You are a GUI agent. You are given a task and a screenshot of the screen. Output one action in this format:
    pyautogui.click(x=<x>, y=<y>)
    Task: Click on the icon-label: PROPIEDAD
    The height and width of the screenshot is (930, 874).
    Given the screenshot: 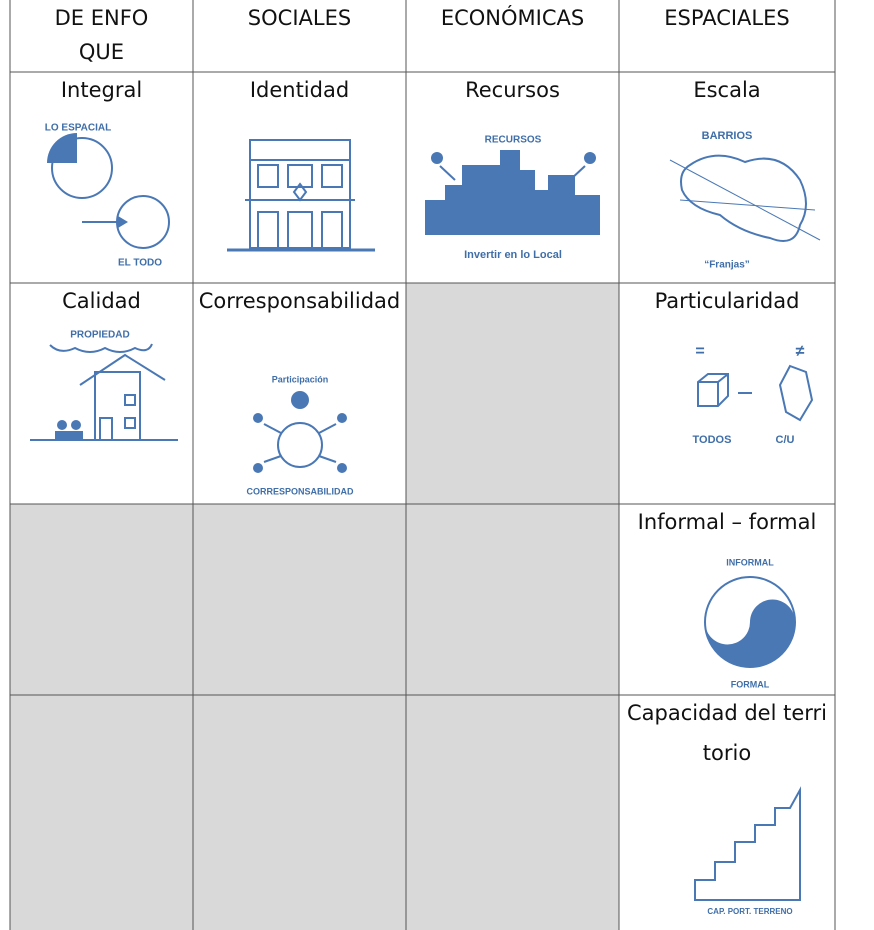 What is the action you would take?
    pyautogui.click(x=99, y=335)
    